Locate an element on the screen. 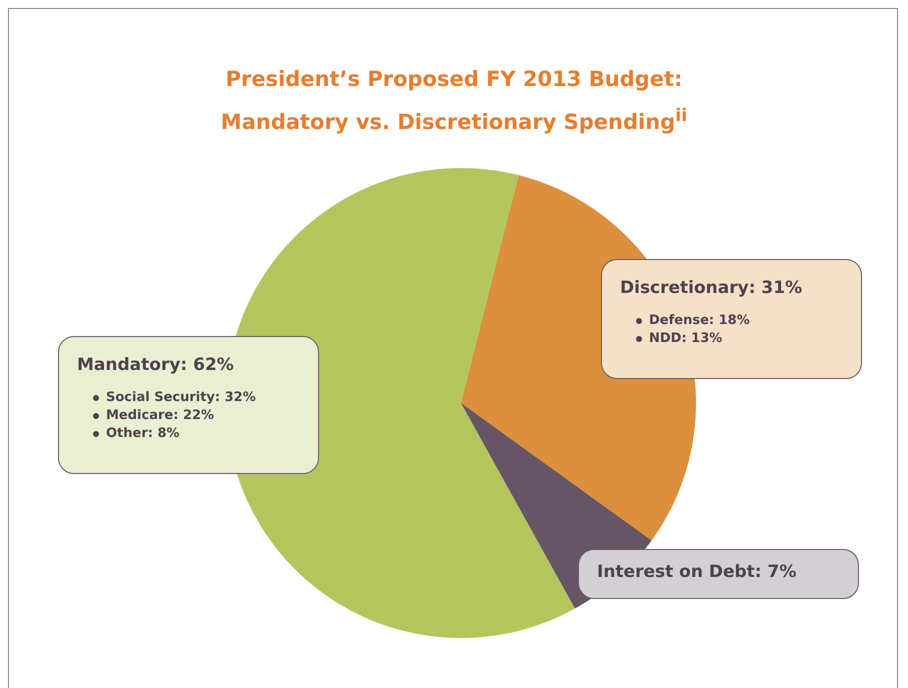  text: Medicare: 22% is located at coordinates (160, 415).